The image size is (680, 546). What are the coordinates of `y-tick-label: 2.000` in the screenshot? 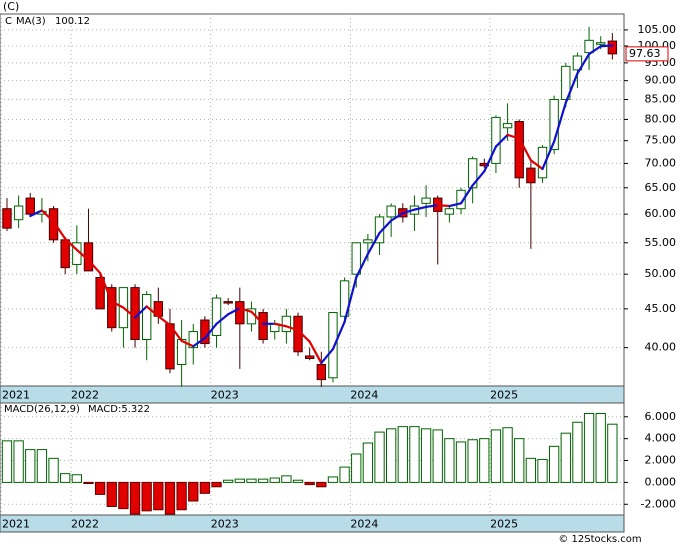 It's located at (661, 460).